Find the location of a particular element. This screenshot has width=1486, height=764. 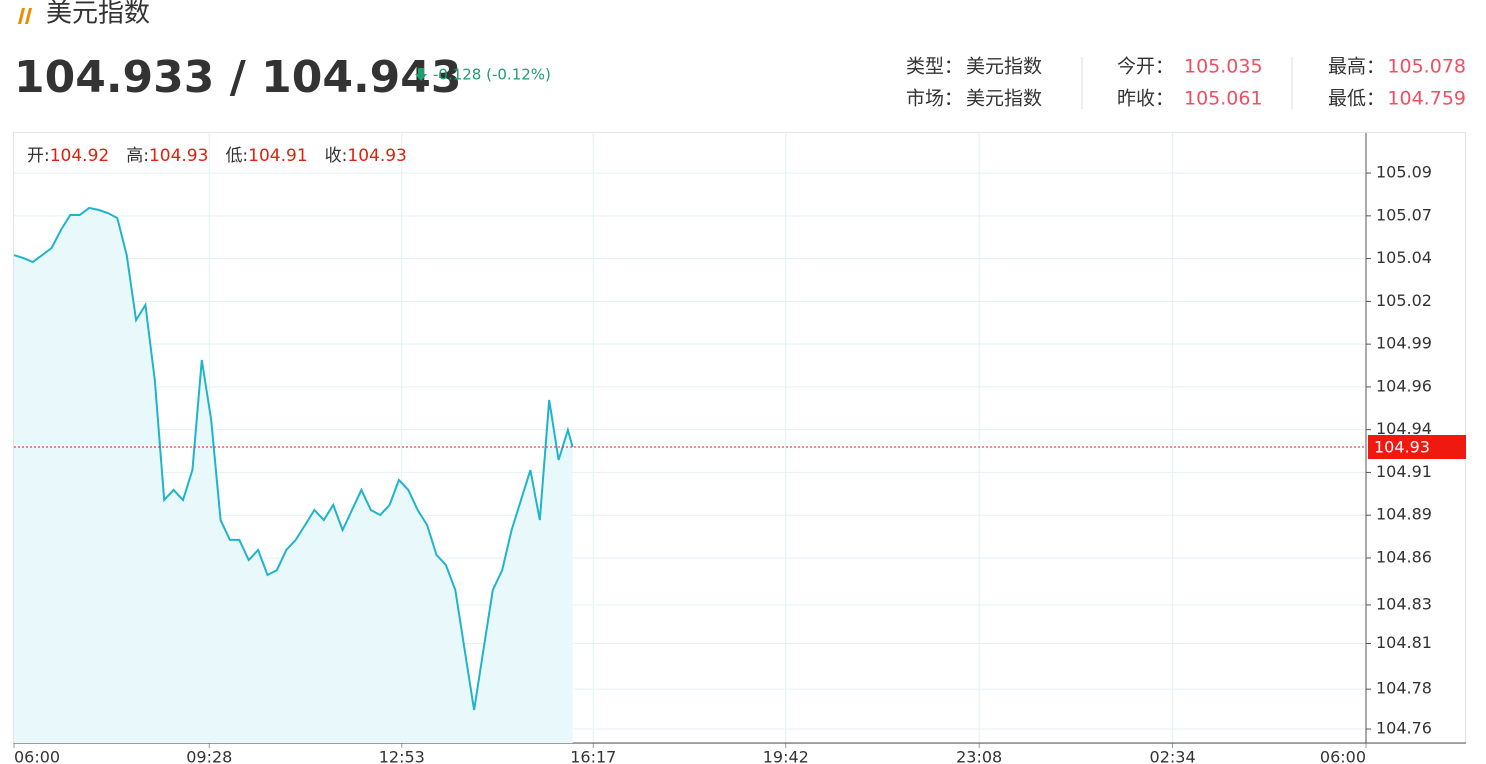

down-arrow is located at coordinates (421, 74).